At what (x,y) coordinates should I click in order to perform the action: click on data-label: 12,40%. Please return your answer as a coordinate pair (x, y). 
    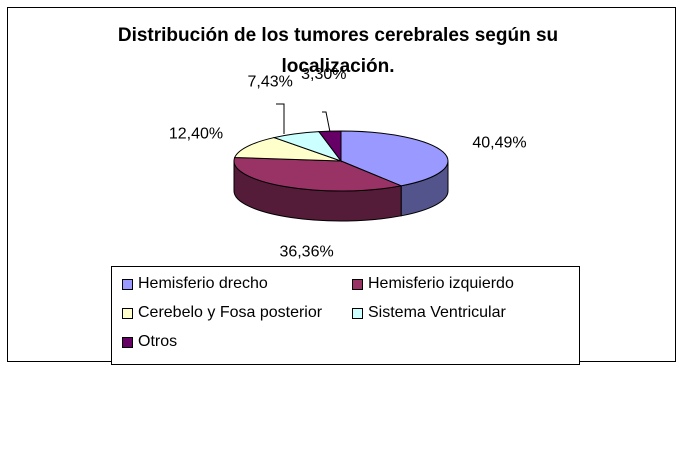
    Looking at the image, I should click on (196, 133).